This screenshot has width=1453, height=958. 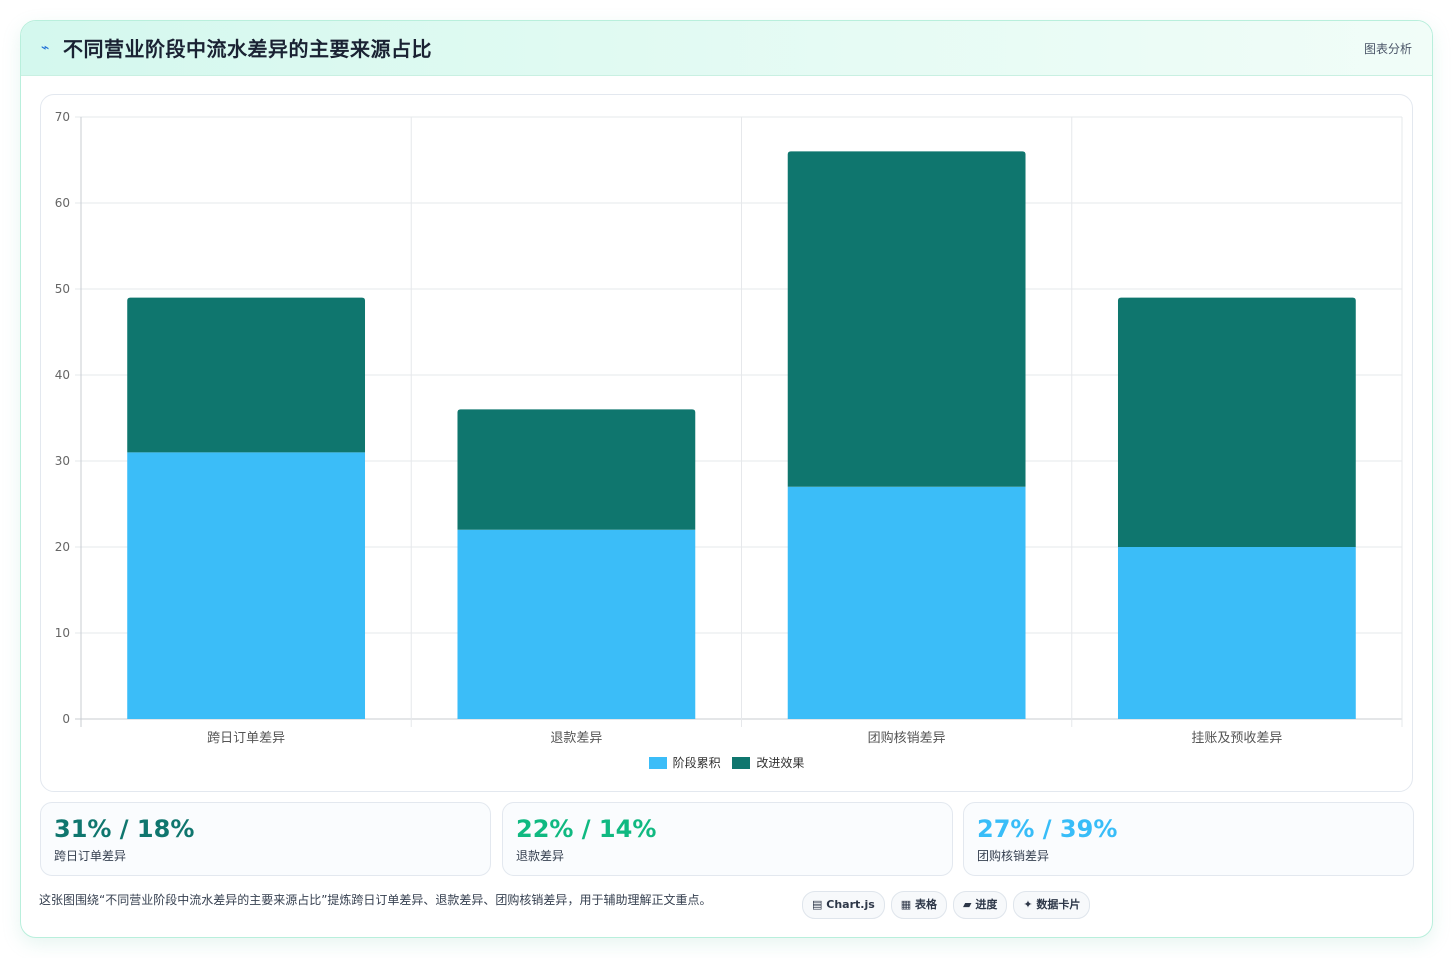 I want to click on stat-value: 22% / 14%, so click(x=586, y=829).